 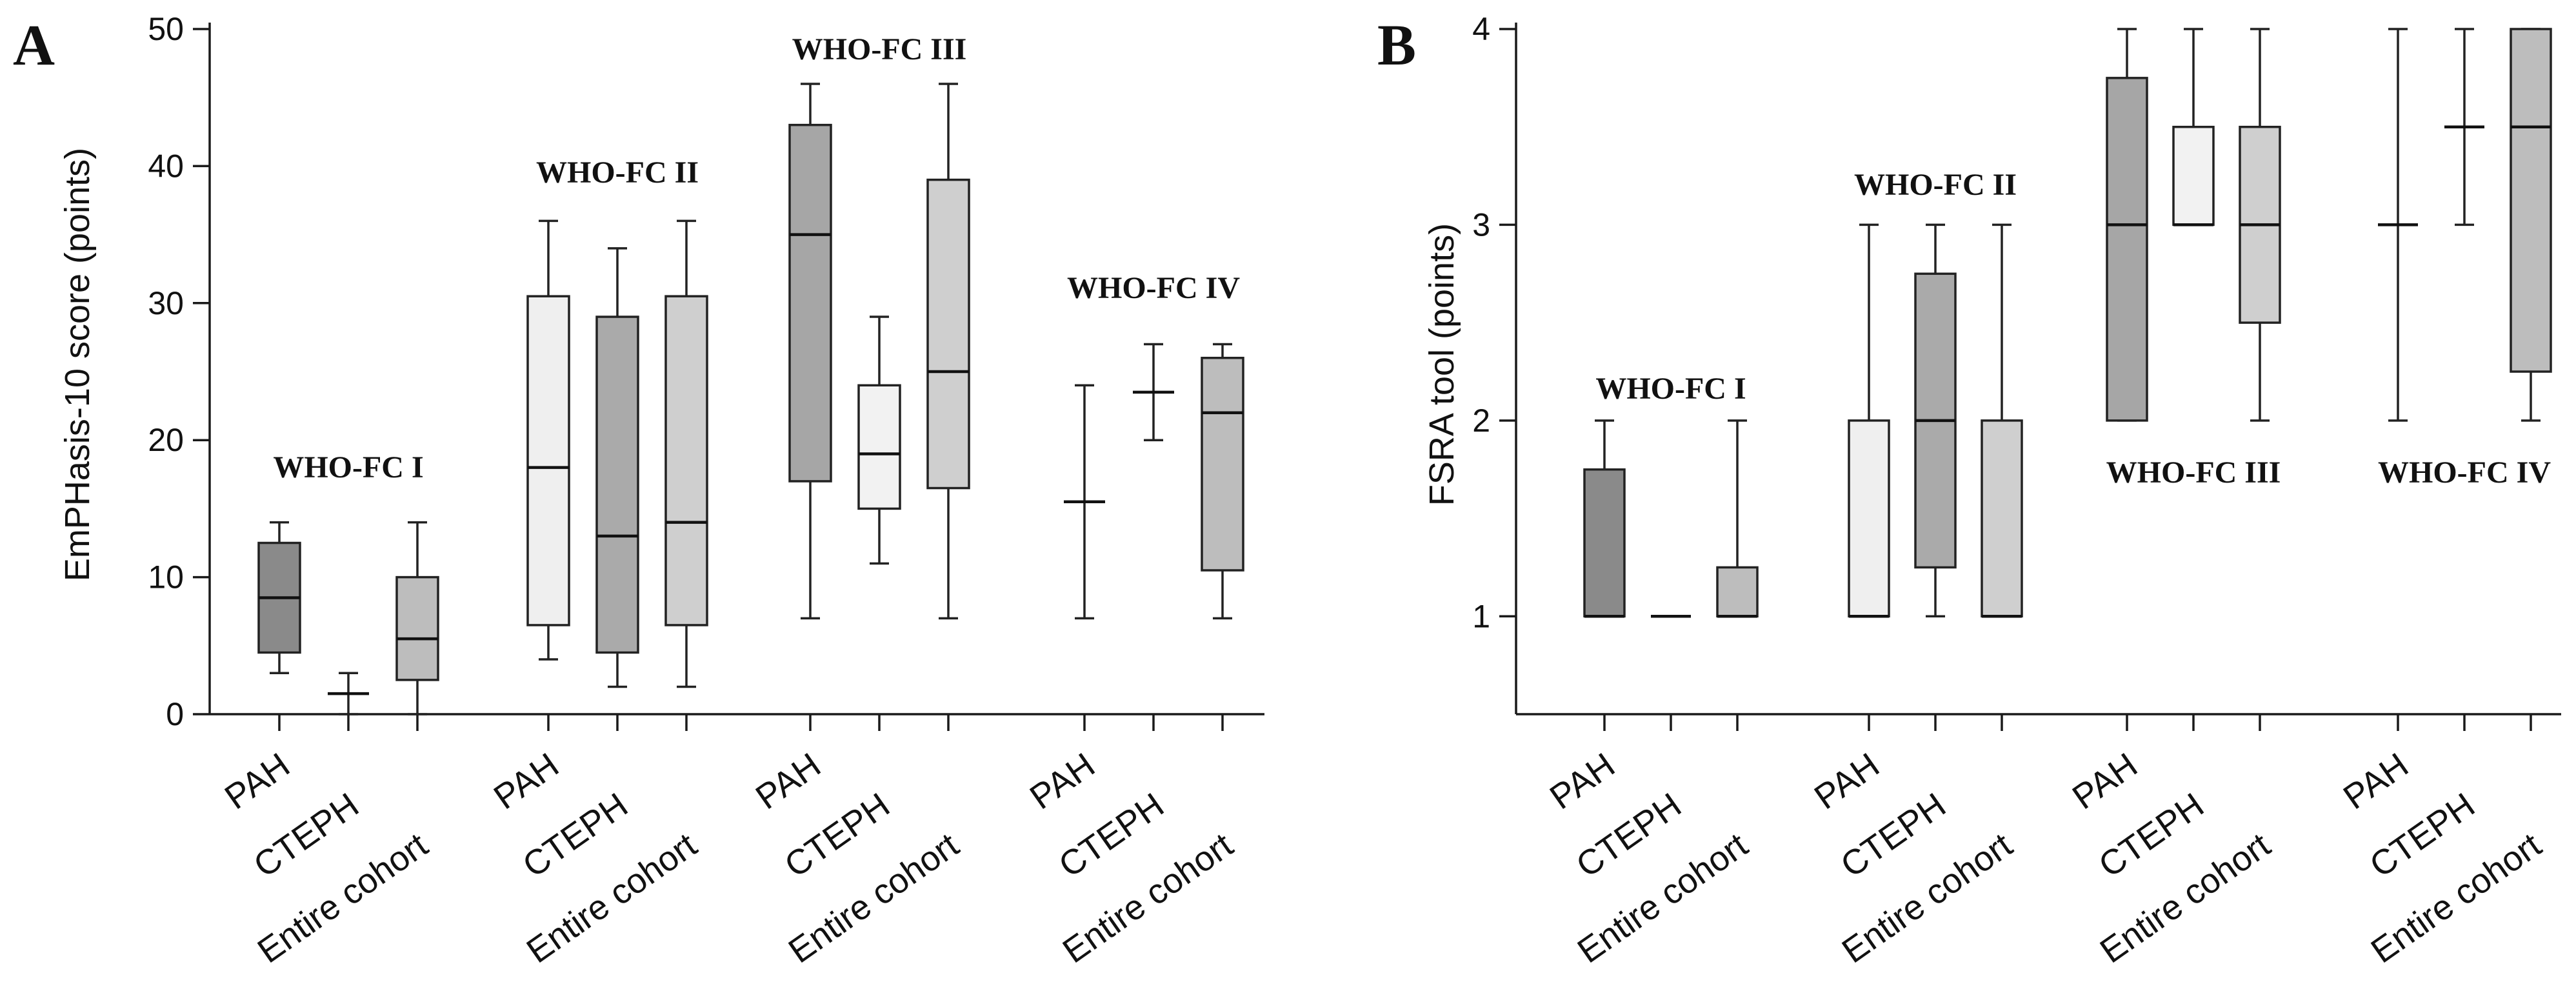 I want to click on panel-a-group-label: WHO-FC I, so click(x=348, y=467).